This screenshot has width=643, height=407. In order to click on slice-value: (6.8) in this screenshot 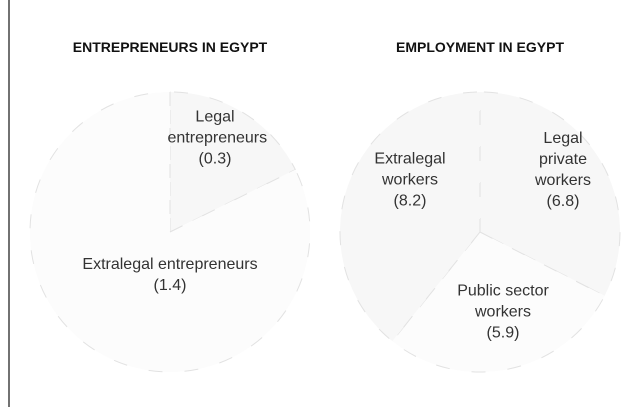, I will do `click(563, 201)`.